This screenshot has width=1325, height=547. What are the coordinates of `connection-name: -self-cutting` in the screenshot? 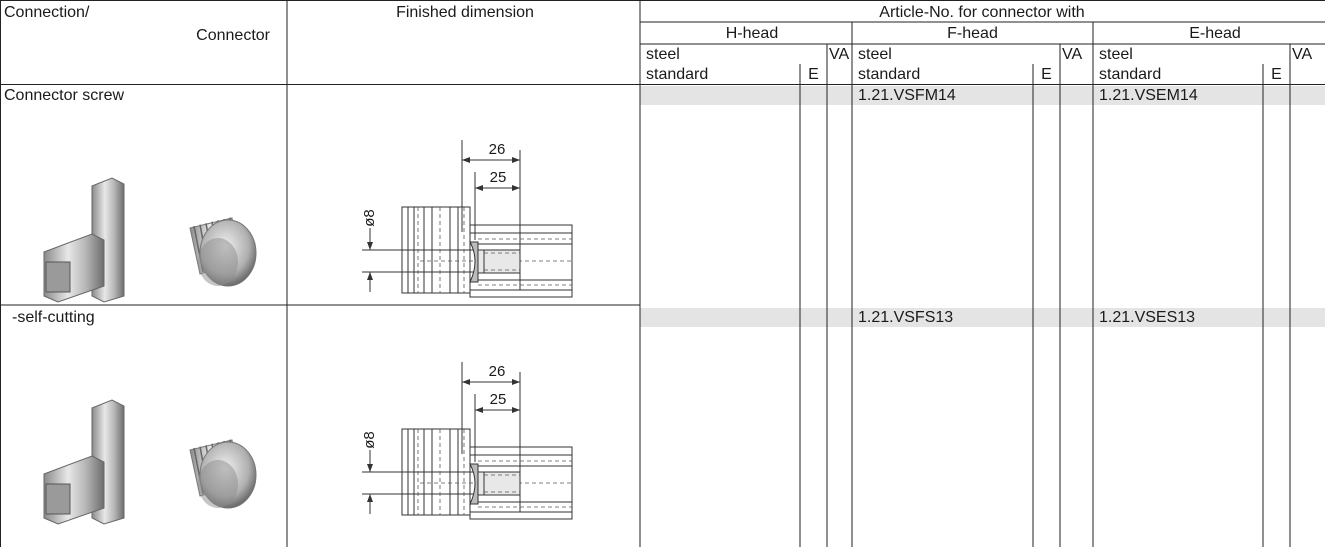 It's located at (53, 317).